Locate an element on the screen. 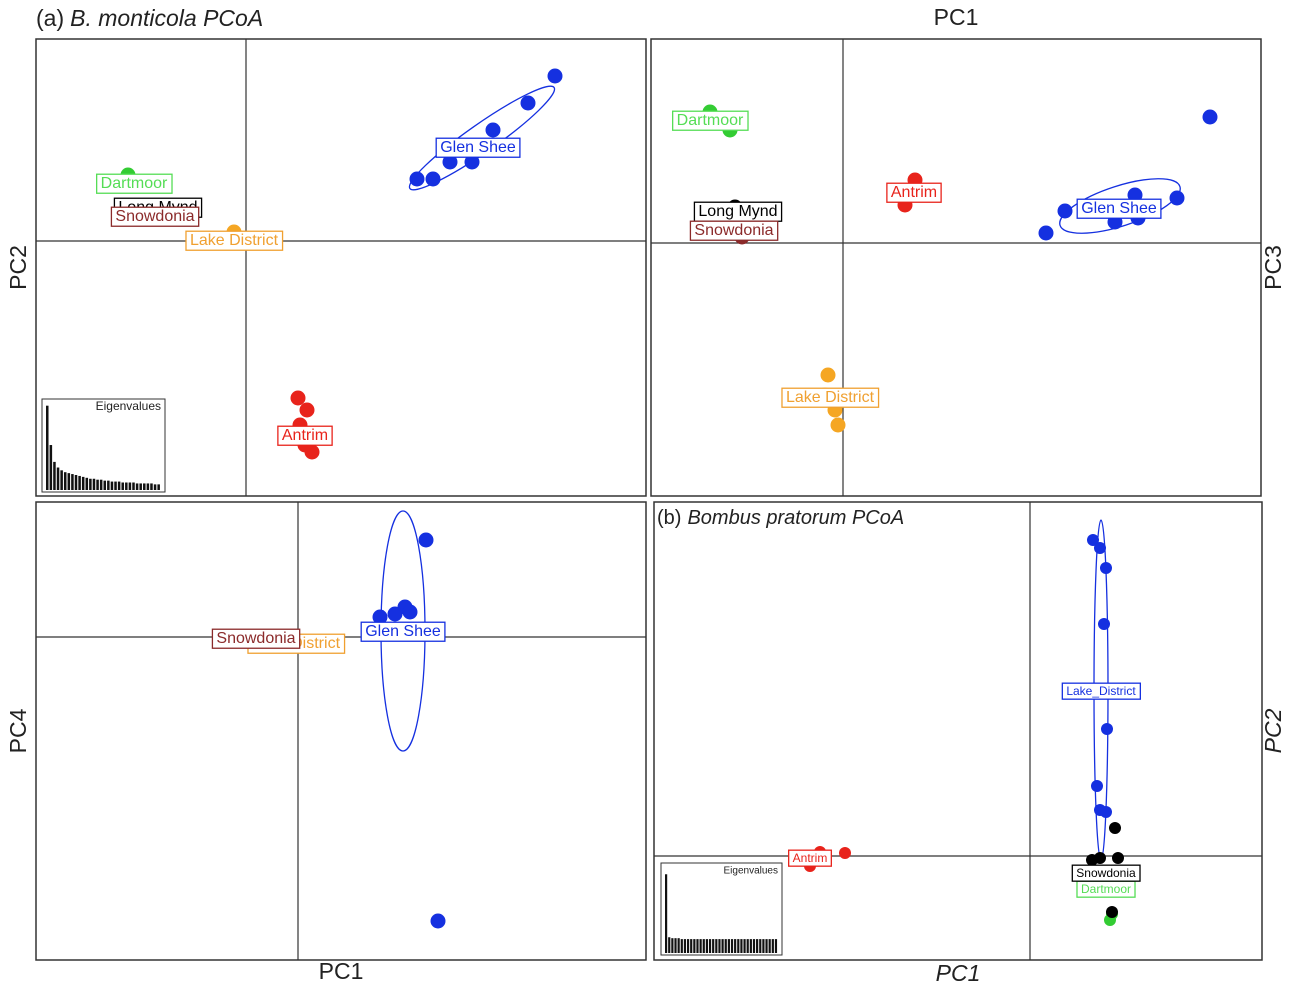  y-axis-label: PC4 is located at coordinates (18, 730).